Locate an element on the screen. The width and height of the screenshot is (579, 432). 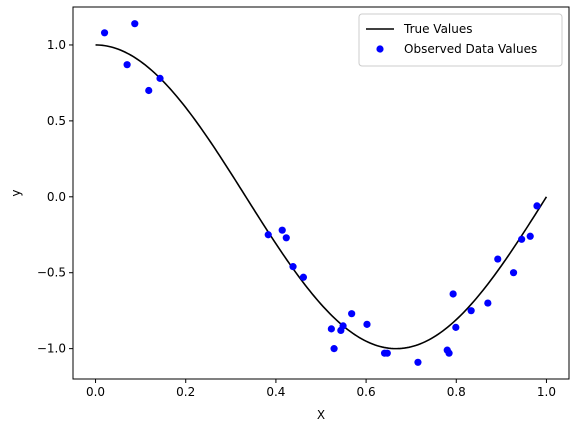
legend-label-true-values: True Values is located at coordinates (438, 29).